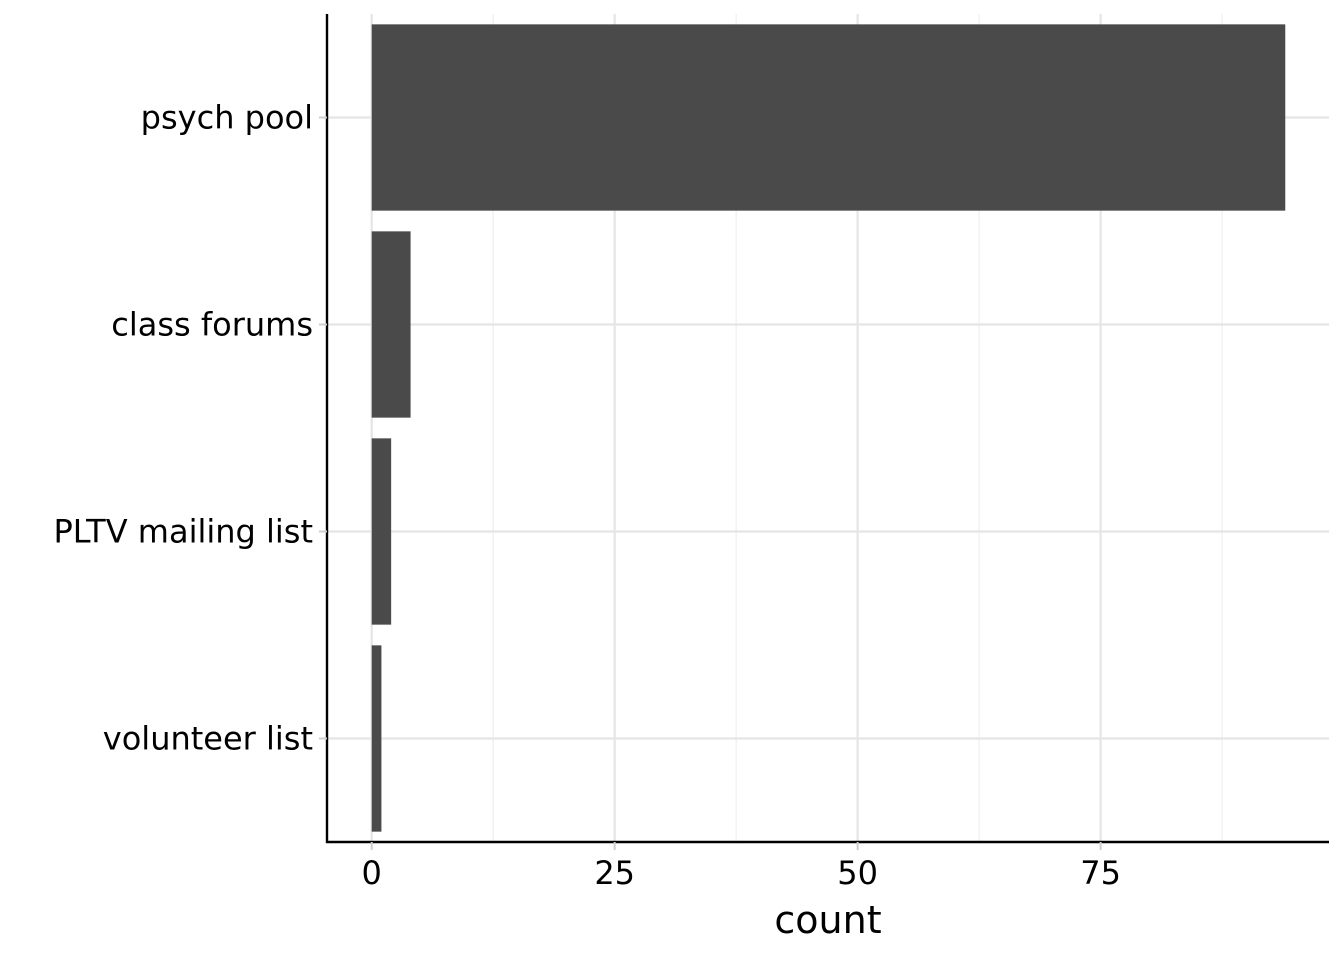 Image resolution: width=1344 pixels, height=960 pixels. What do you see at coordinates (208, 739) in the screenshot?
I see `y-tick-label: volunteer list` at bounding box center [208, 739].